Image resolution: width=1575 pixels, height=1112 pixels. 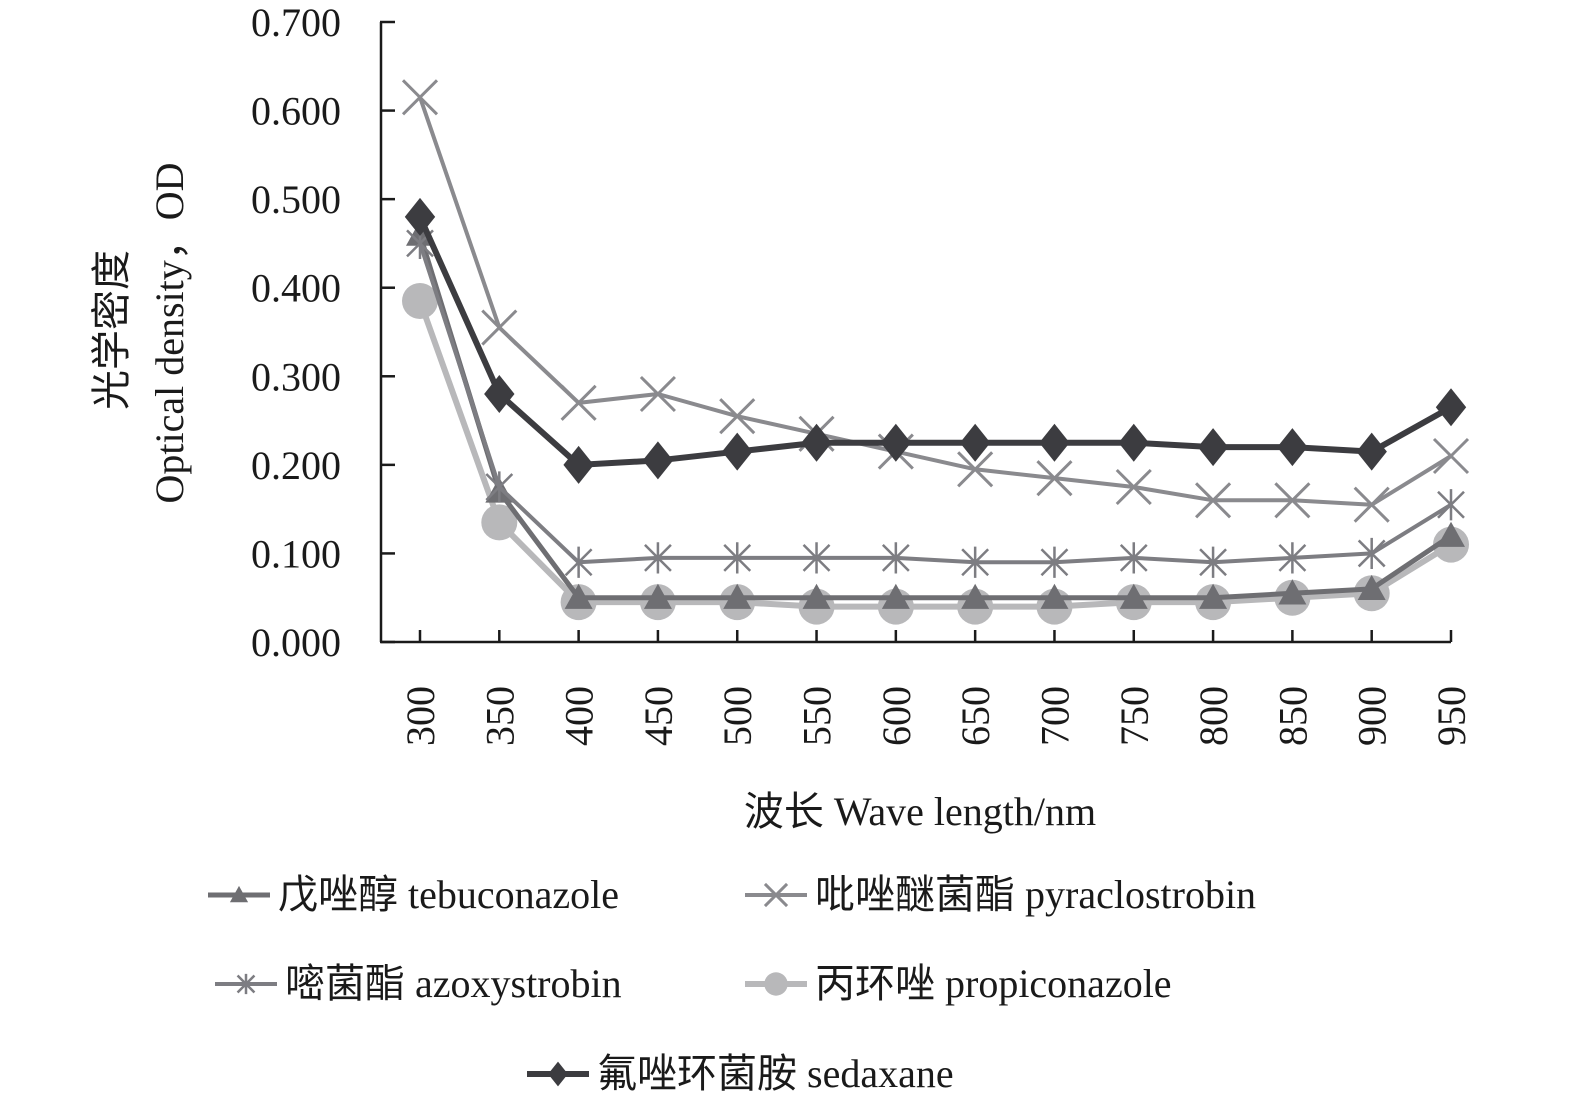 What do you see at coordinates (169, 332) in the screenshot?
I see `y-axis-title: Optical density，OD` at bounding box center [169, 332].